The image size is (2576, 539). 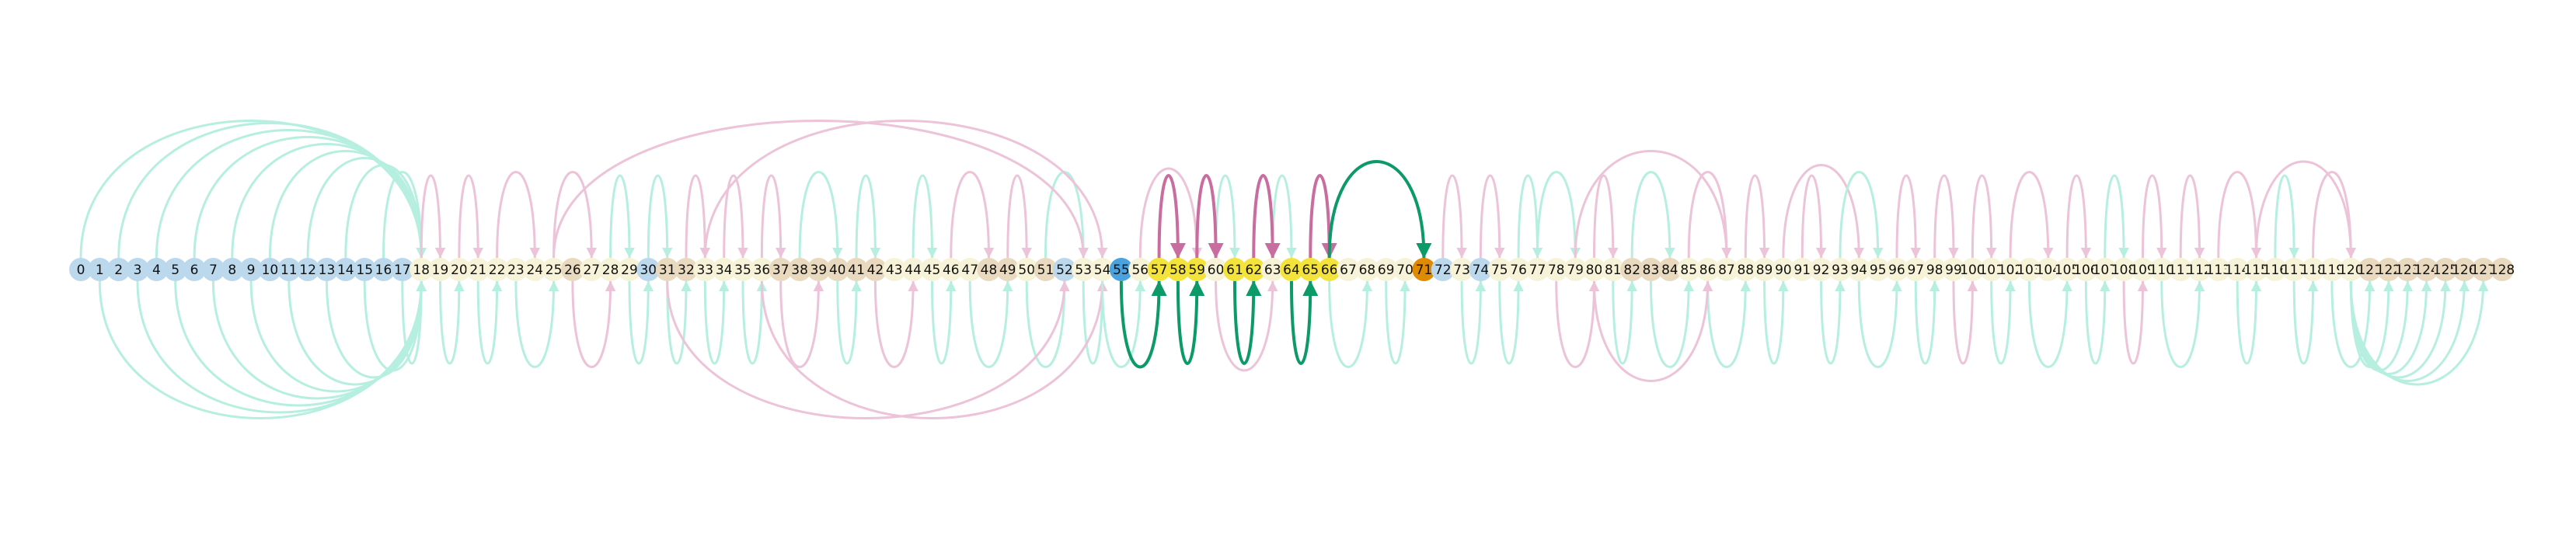 I want to click on node-39: 39, so click(x=819, y=269).